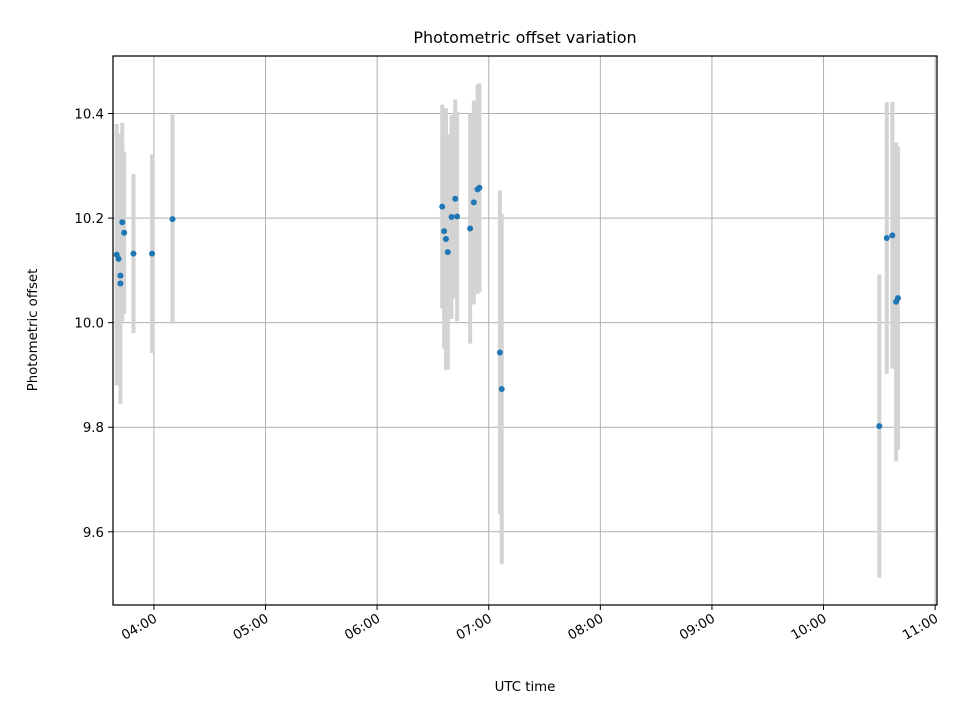  I want to click on x-tick-label: 09:00, so click(697, 627).